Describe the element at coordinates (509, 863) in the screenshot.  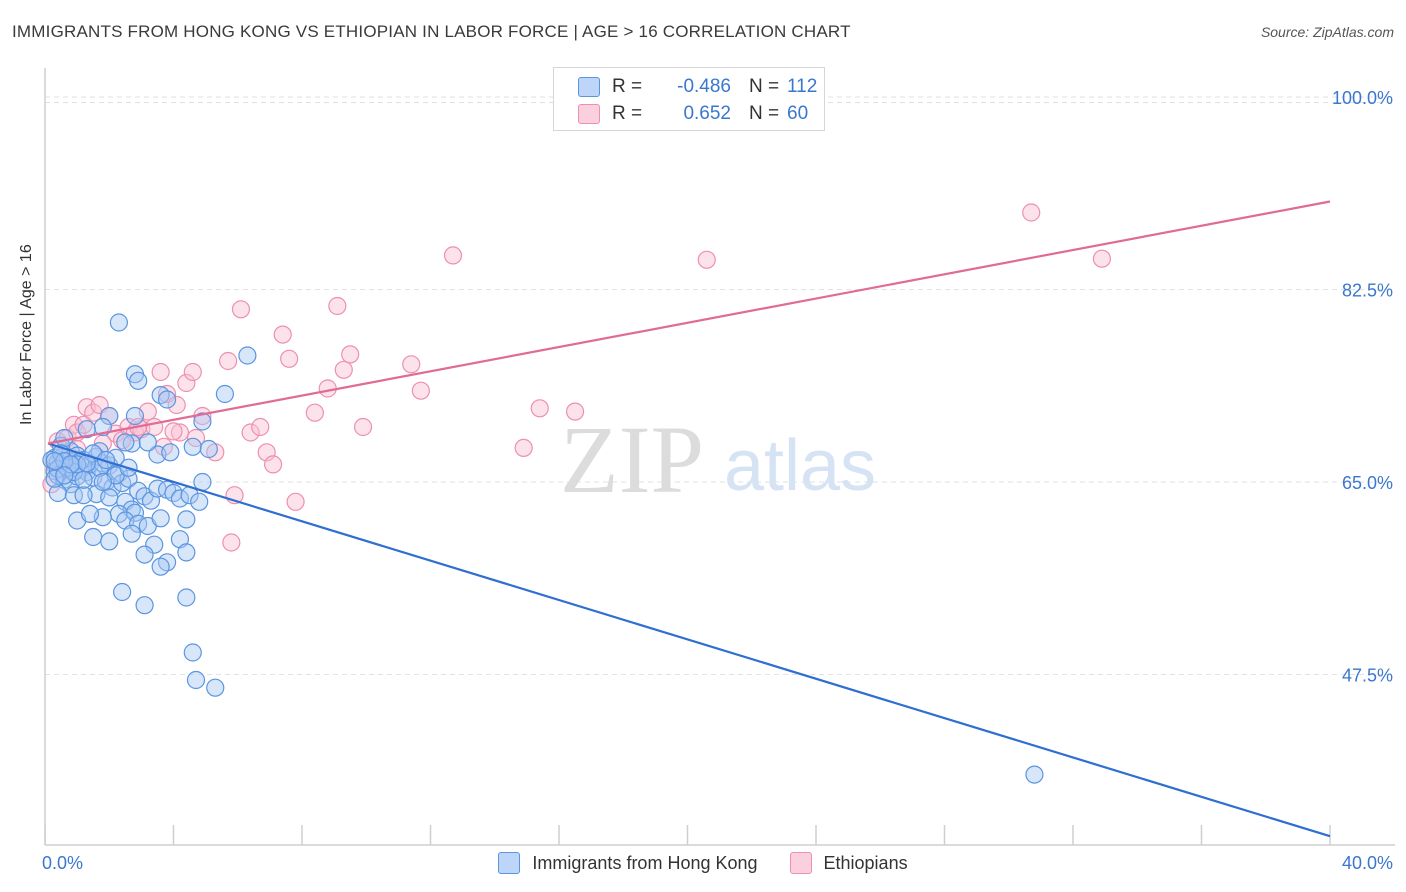
I see `series-swatch-blue` at that location.